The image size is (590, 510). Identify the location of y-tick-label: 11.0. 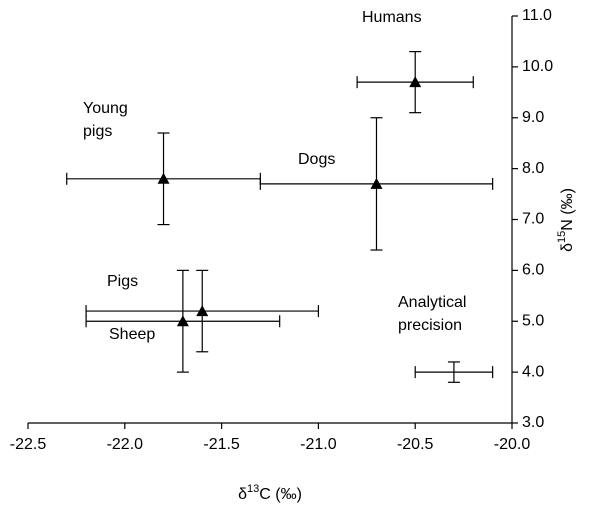
(537, 15).